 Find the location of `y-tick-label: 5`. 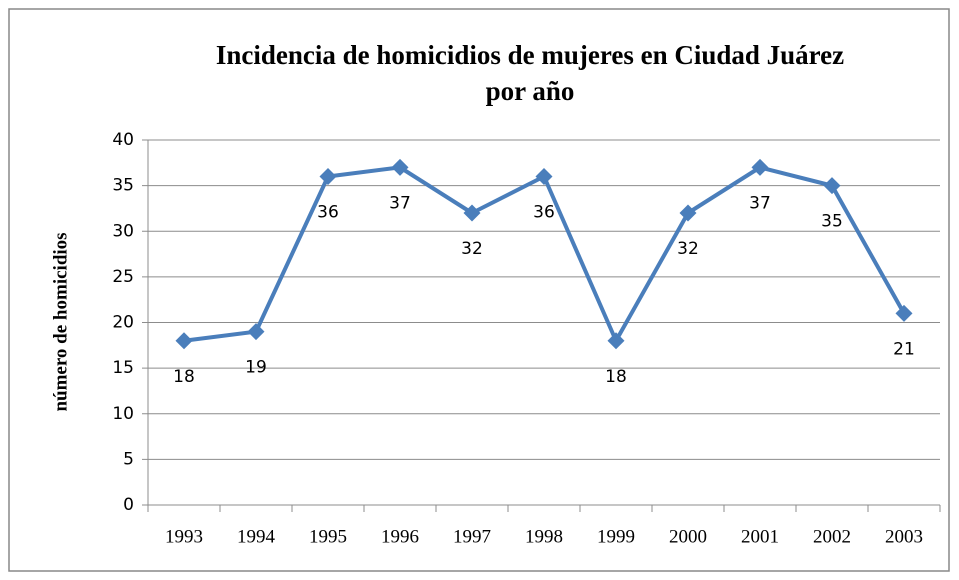

y-tick-label: 5 is located at coordinates (128, 459).